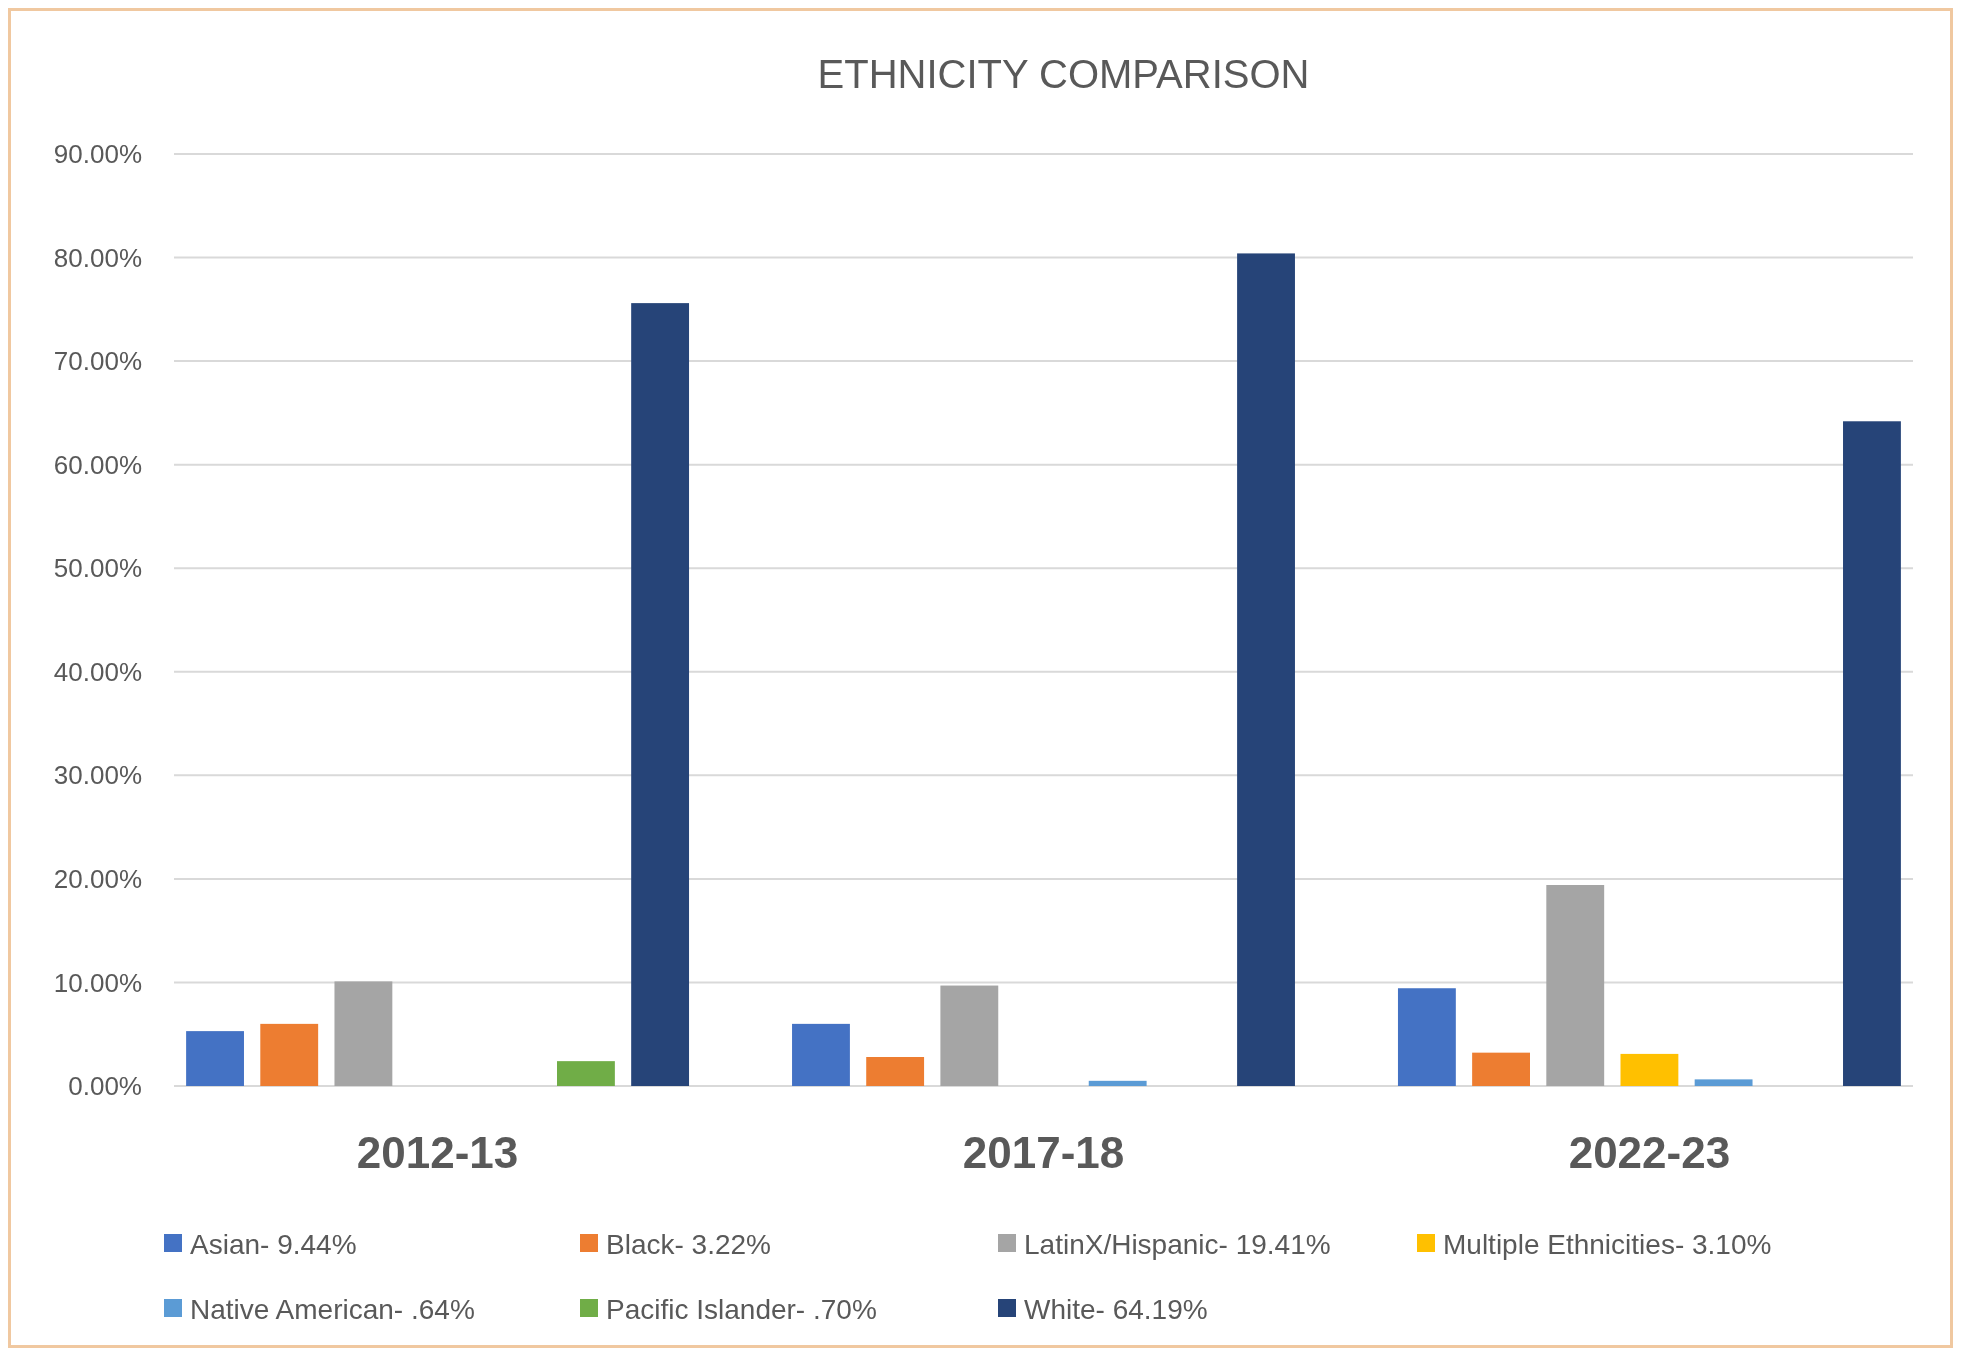 The width and height of the screenshot is (1961, 1357). I want to click on legend-label: LatinX/Hispanic- 19.41%, so click(1177, 1244).